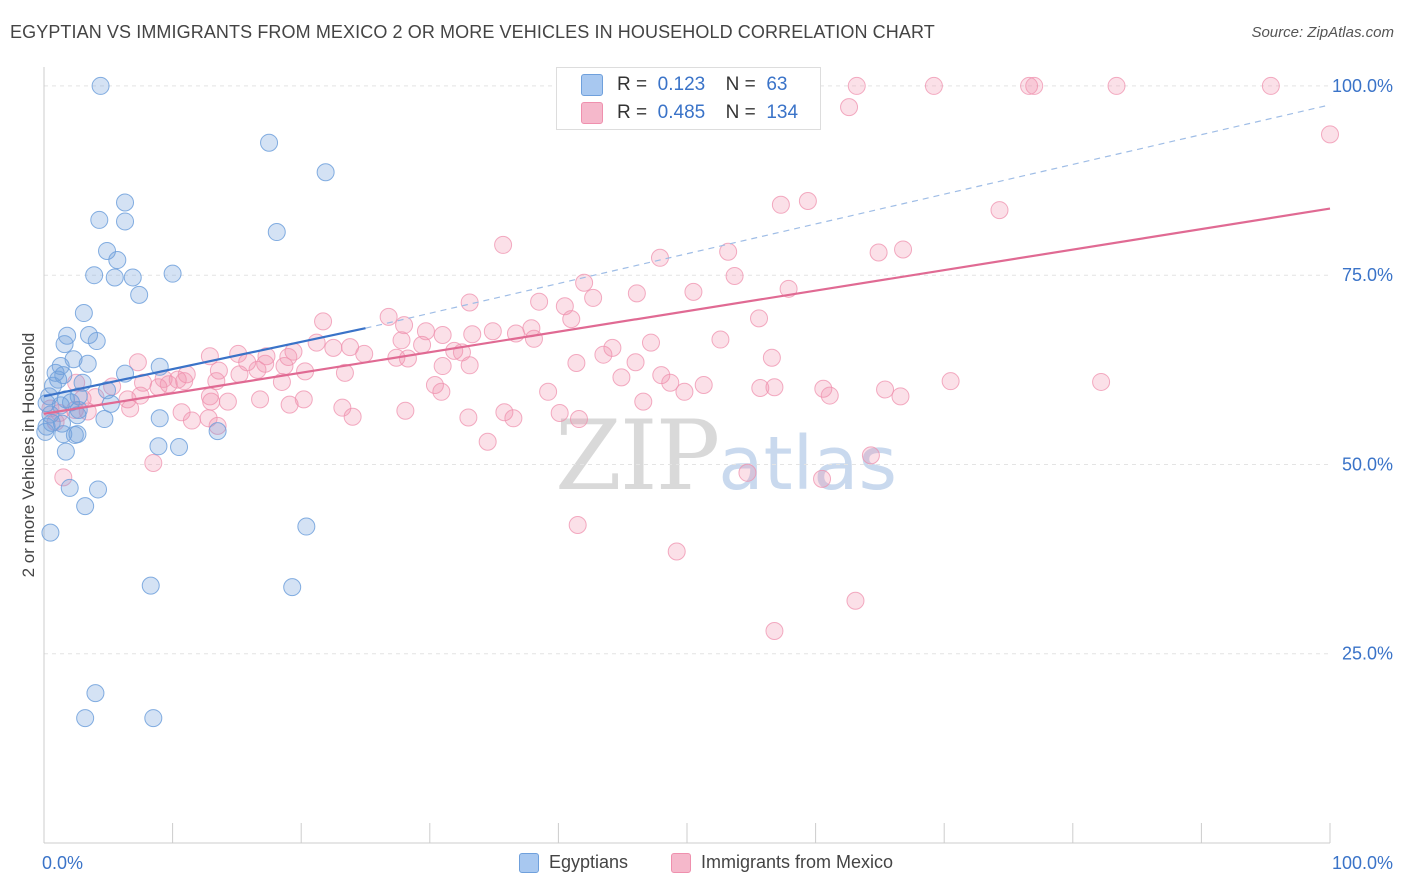  I want to click on legend-r-value: 0.485, so click(681, 112).